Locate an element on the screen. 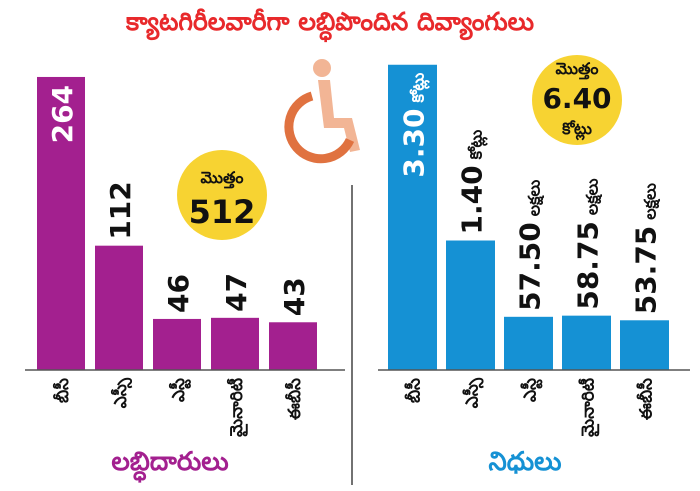 Image resolution: width=700 pixels, height=491 pixels. value-number: 53.75 is located at coordinates (646, 270).